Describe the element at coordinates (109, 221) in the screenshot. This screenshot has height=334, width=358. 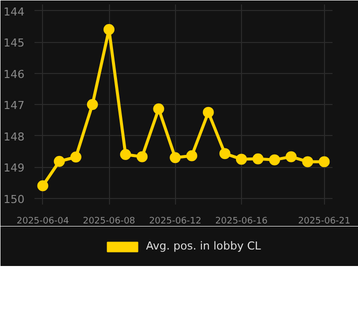
I see `x-tick-label: 2025-06-08` at that location.